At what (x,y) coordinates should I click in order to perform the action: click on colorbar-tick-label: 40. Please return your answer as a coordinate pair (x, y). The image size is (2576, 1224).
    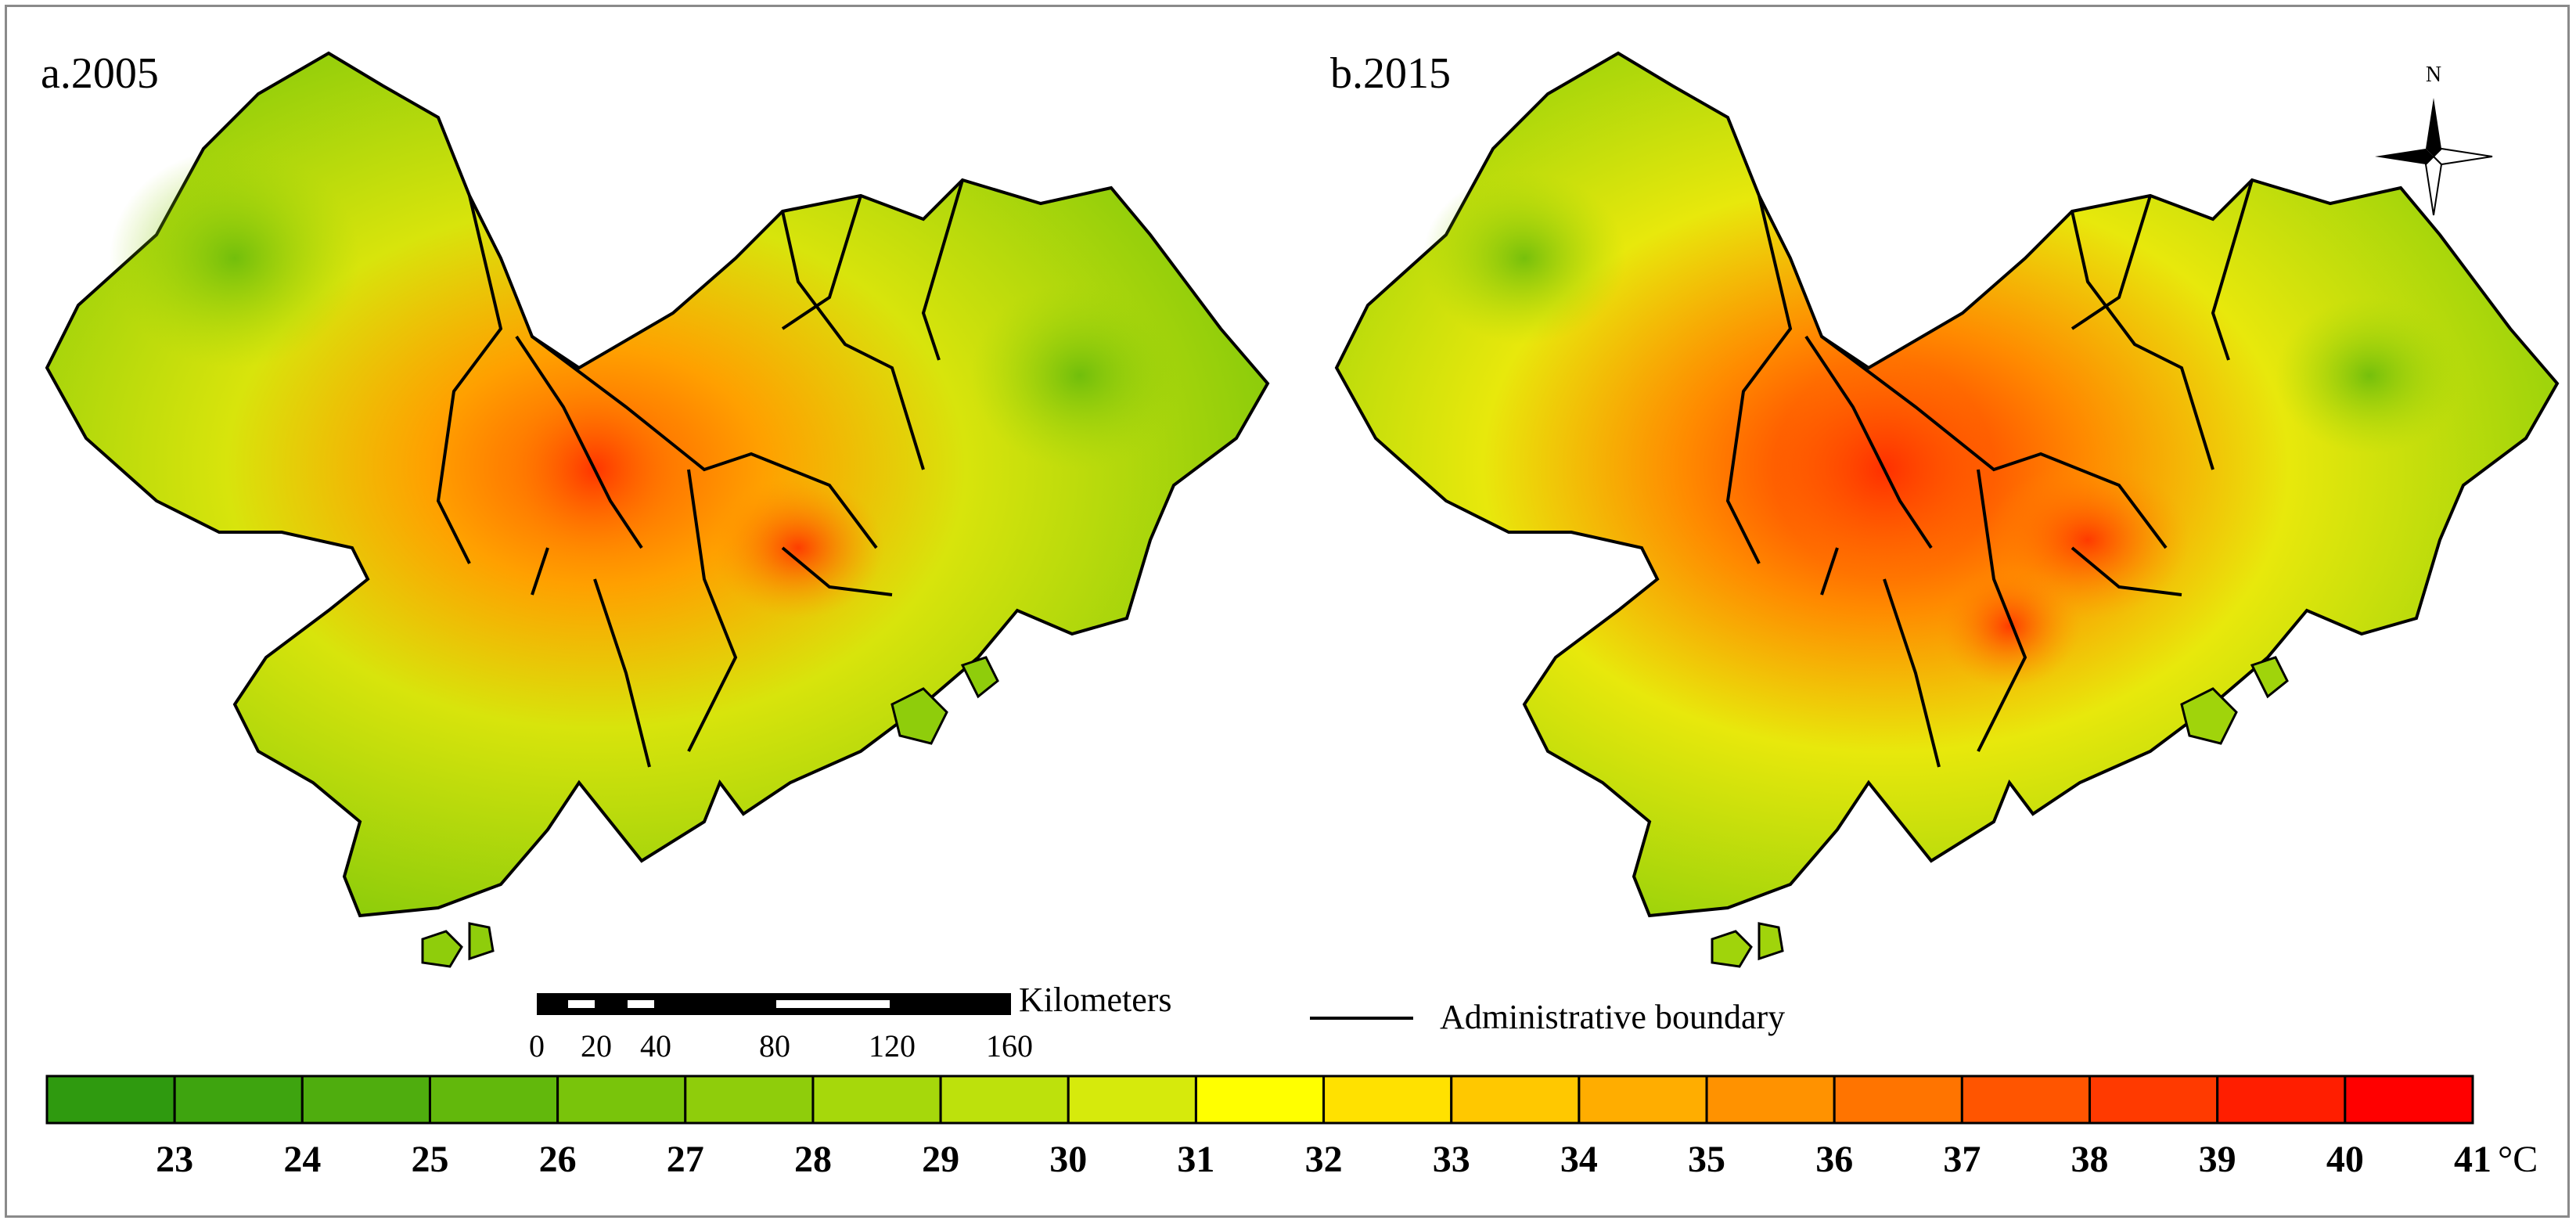
    Looking at the image, I should click on (2345, 1159).